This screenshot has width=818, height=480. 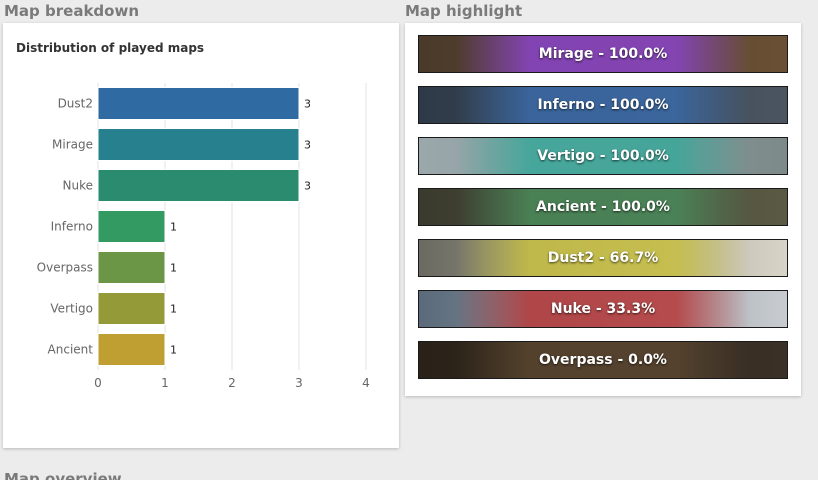 I want to click on map-highlight-label: Ancient - 100.0%, so click(x=603, y=207).